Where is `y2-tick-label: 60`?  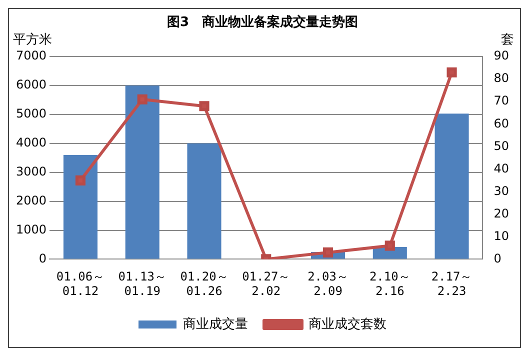 y2-tick-label: 60 is located at coordinates (502, 123).